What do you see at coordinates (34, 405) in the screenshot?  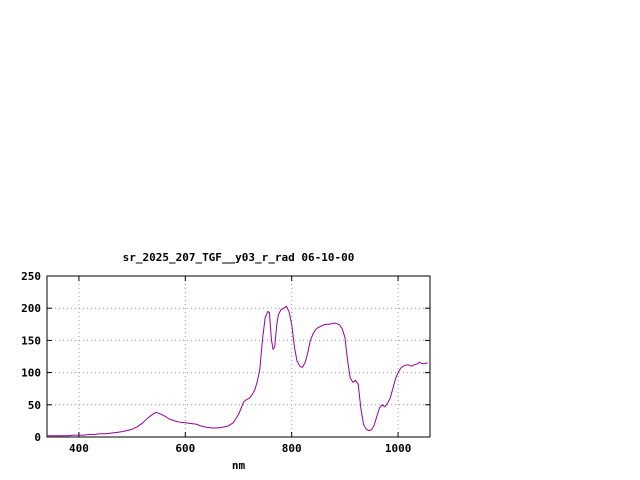 I see `y-tick-label: 50` at bounding box center [34, 405].